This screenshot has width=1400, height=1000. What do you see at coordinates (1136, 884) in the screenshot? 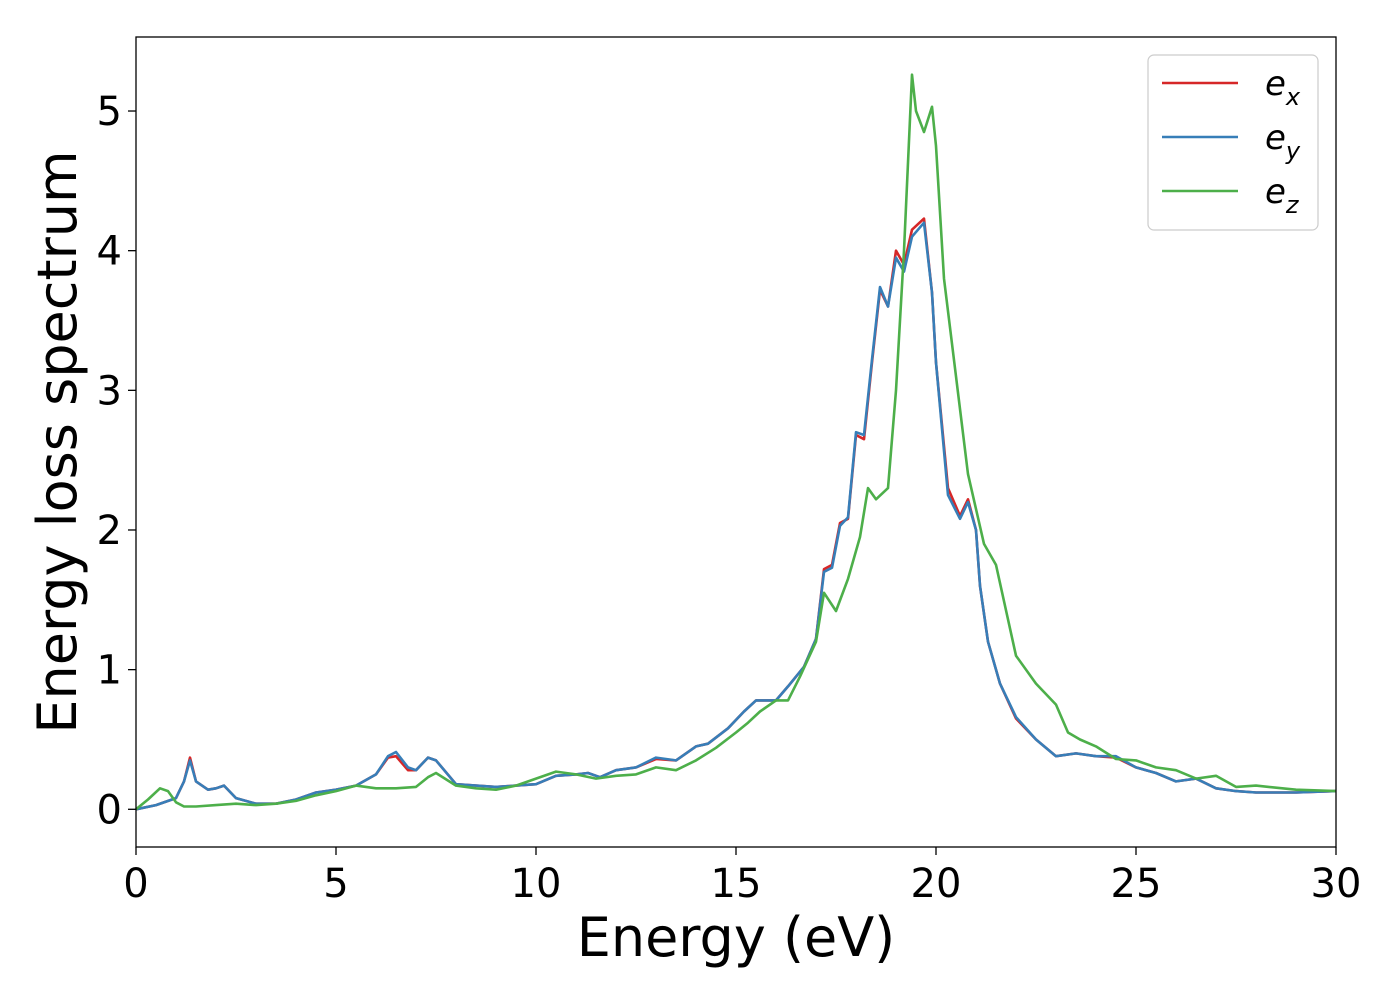
I see `x-tick-label: 25` at bounding box center [1136, 884].